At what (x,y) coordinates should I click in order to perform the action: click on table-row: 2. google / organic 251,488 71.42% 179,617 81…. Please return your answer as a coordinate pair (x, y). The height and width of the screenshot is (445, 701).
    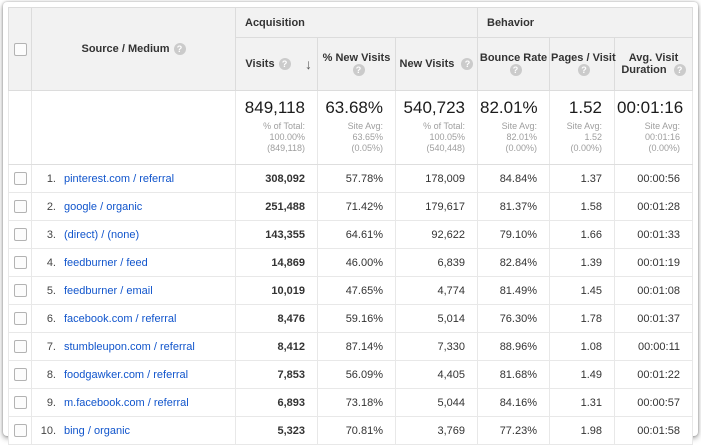
    Looking at the image, I should click on (351, 206).